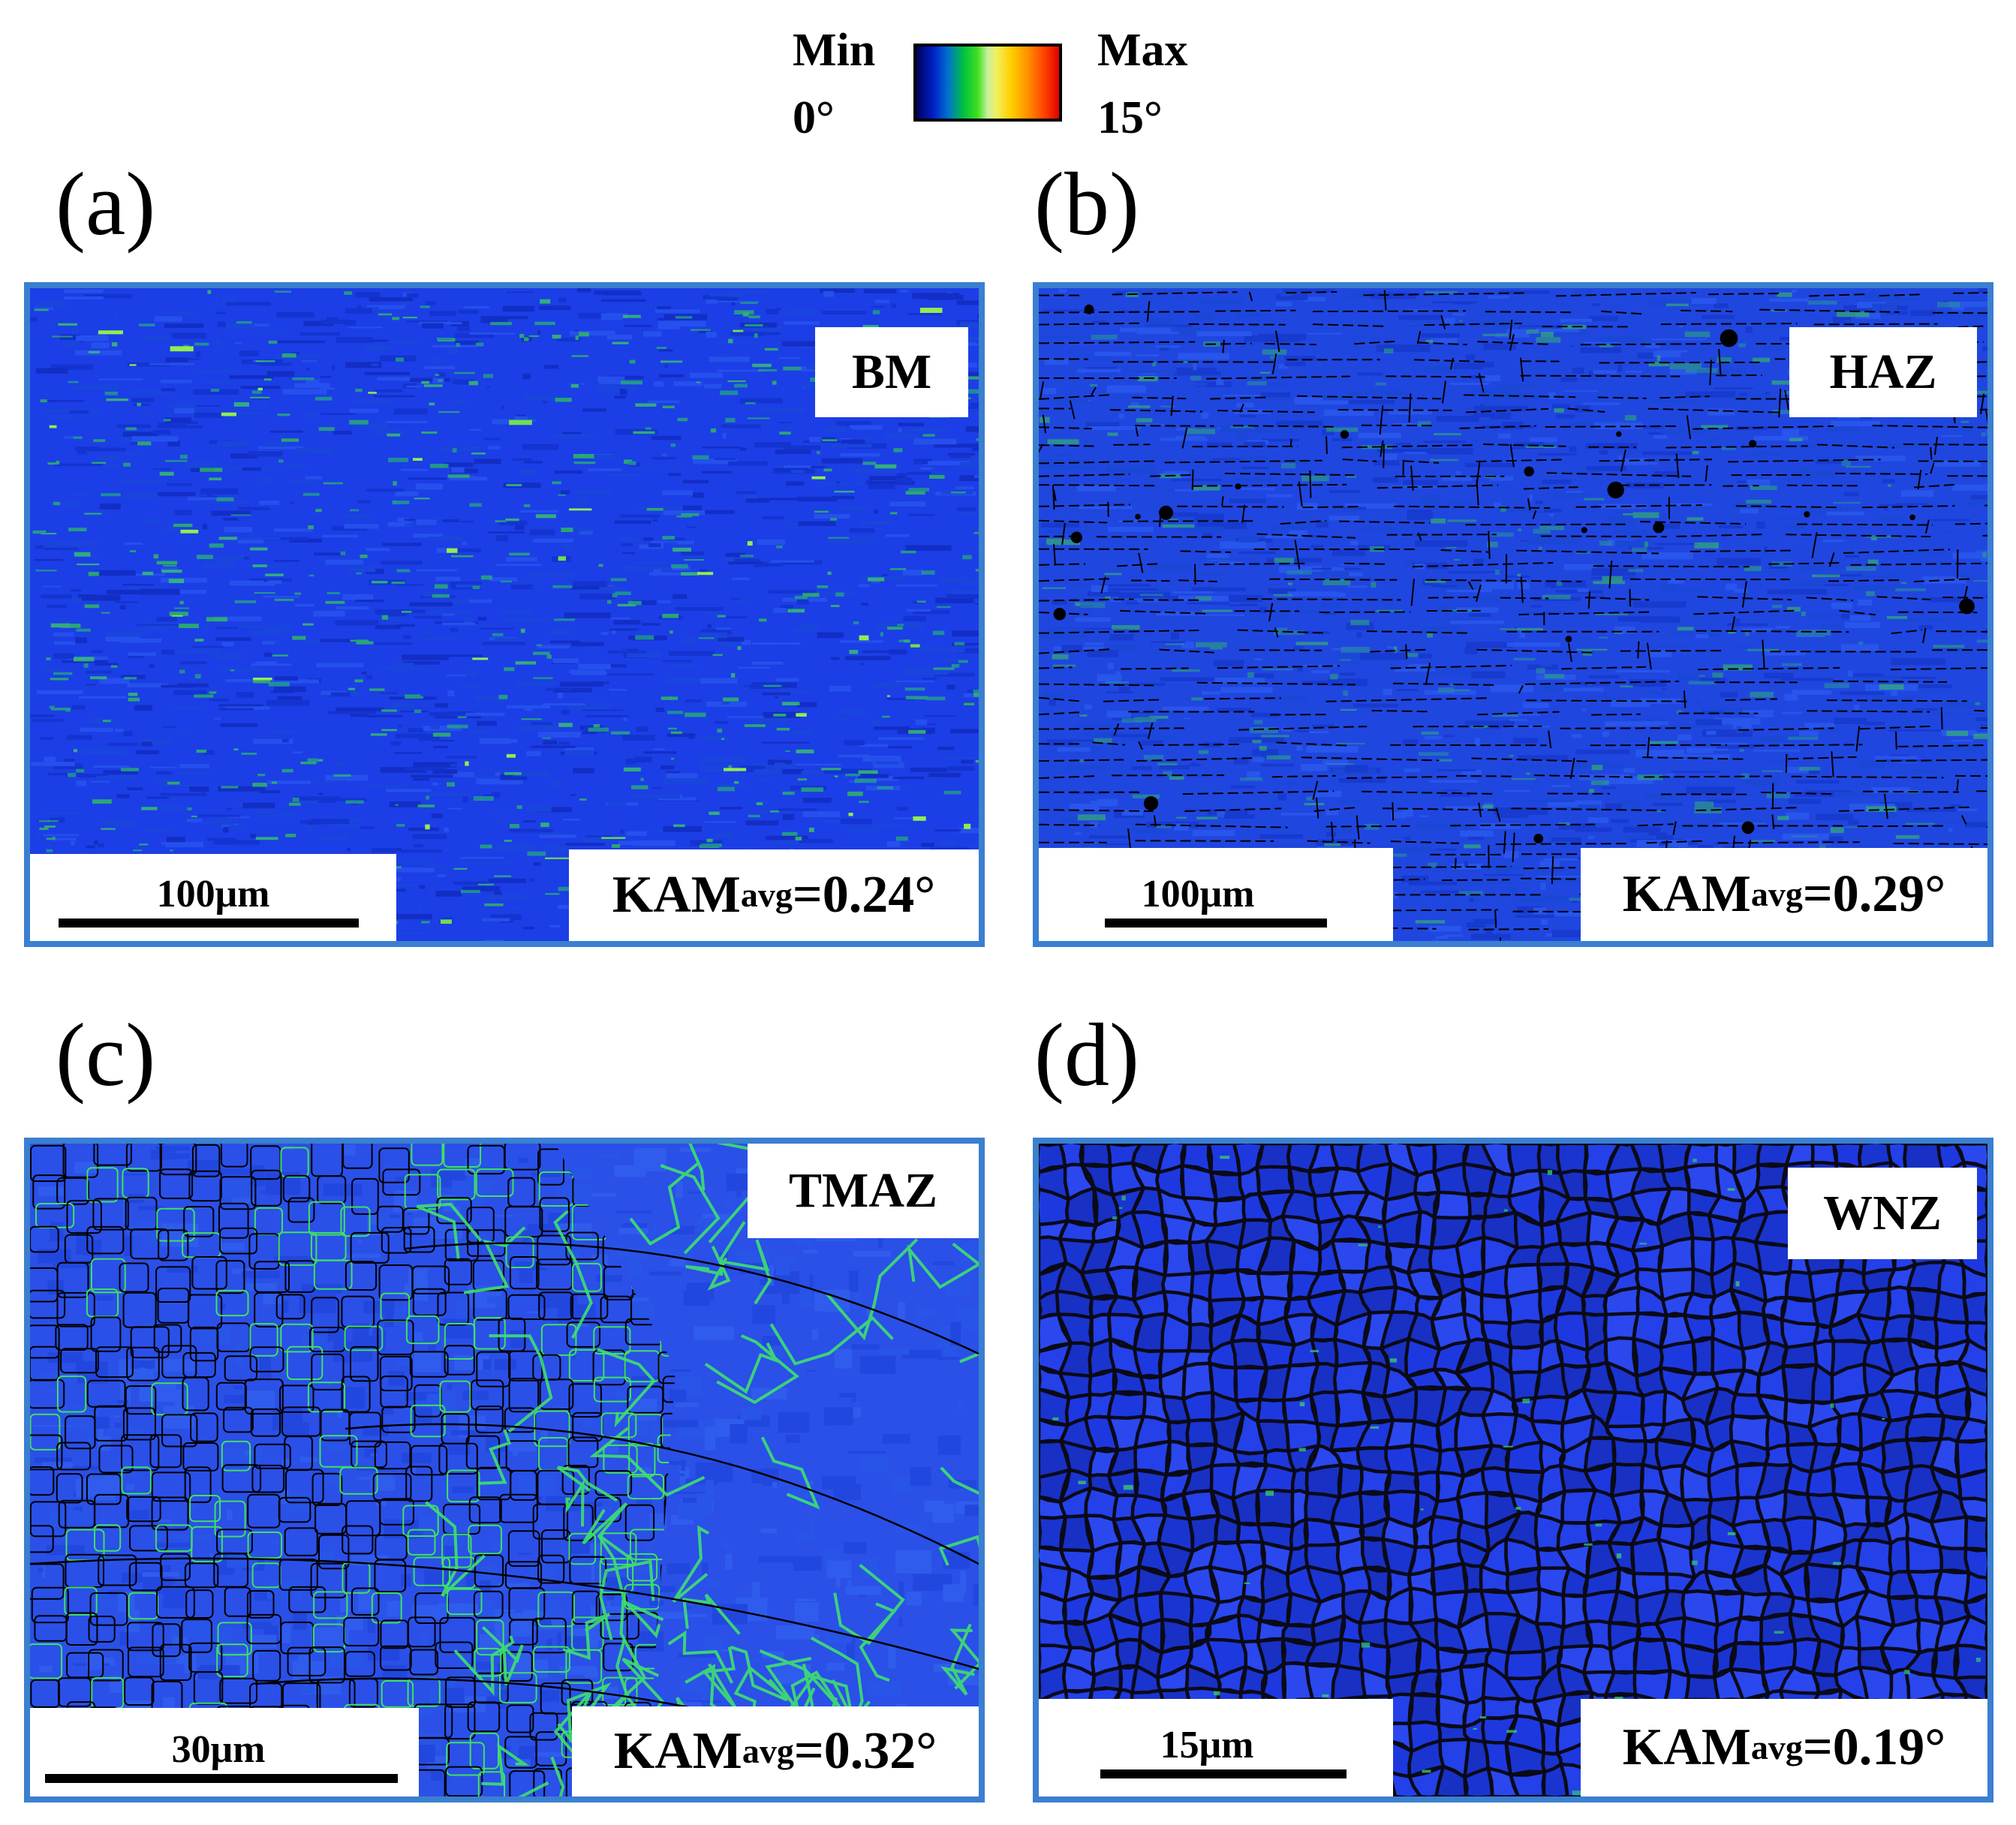  Describe the element at coordinates (865, 1751) in the screenshot. I see `kam-value-c: =0.32°` at that location.